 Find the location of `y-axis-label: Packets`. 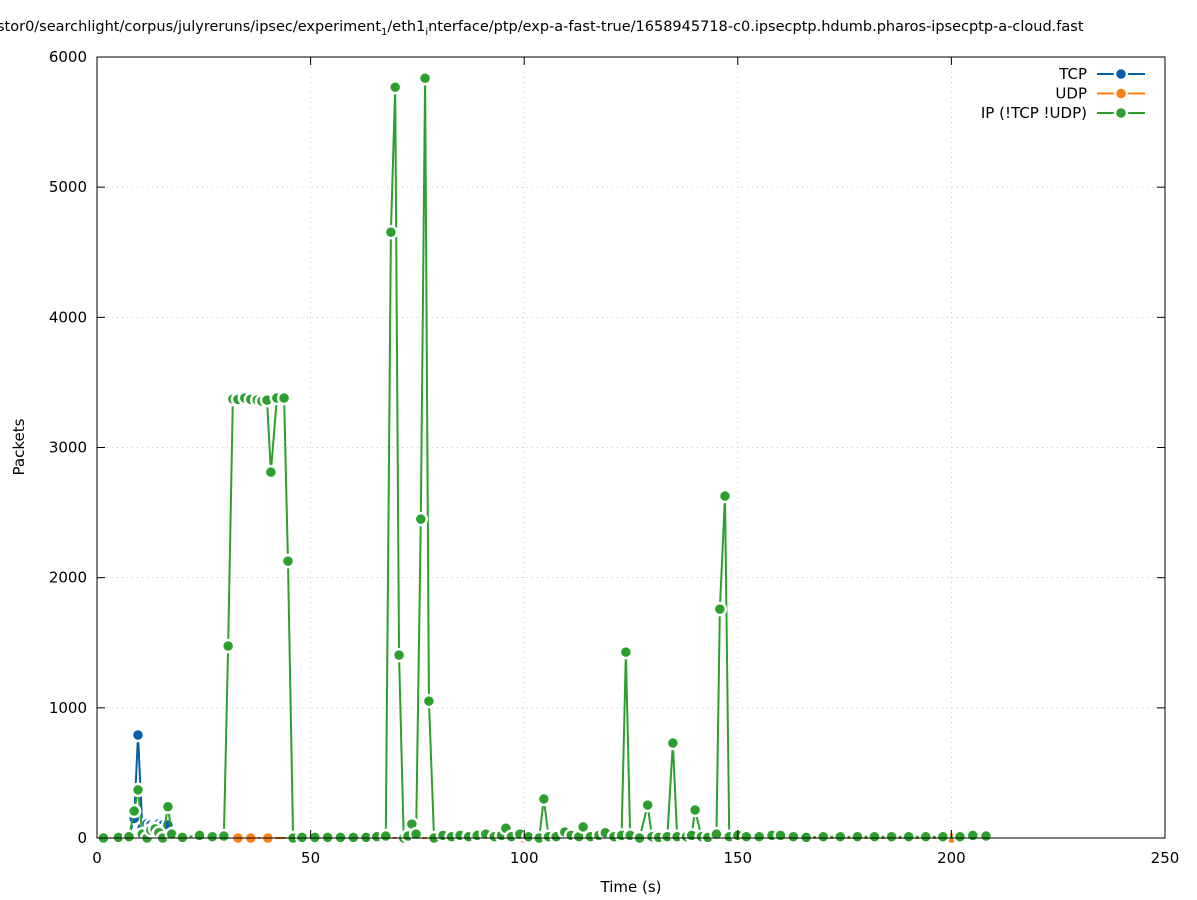

y-axis-label: Packets is located at coordinates (19, 446).